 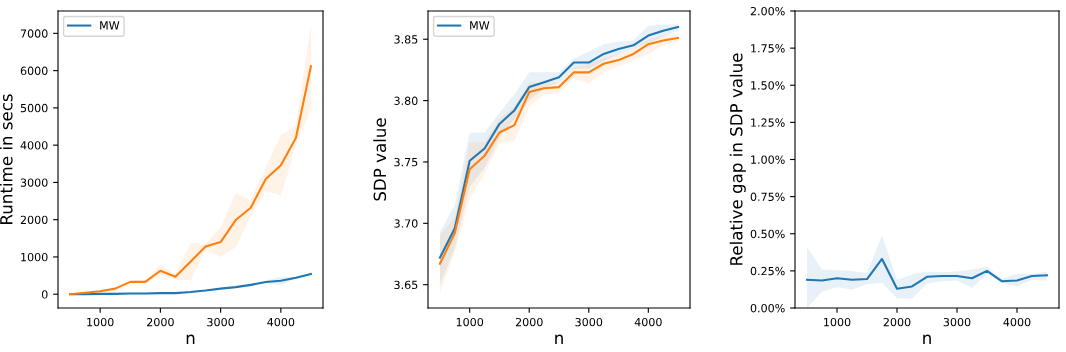 What do you see at coordinates (406, 285) in the screenshot?
I see `y-tick-label: 3.65` at bounding box center [406, 285].